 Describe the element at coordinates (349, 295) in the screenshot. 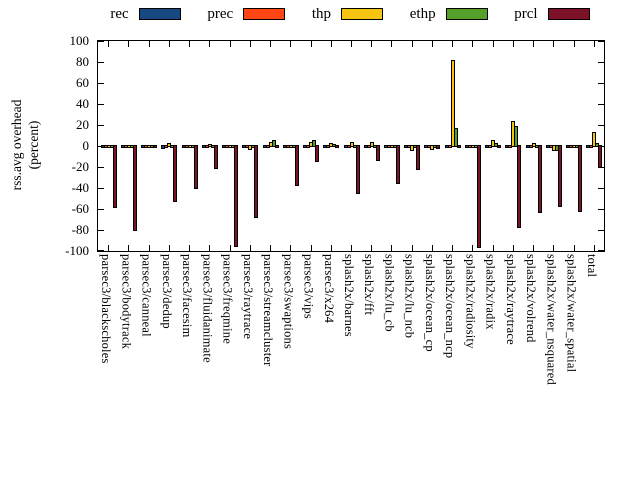

I see `x-category-label: splash2x/barnes` at that location.